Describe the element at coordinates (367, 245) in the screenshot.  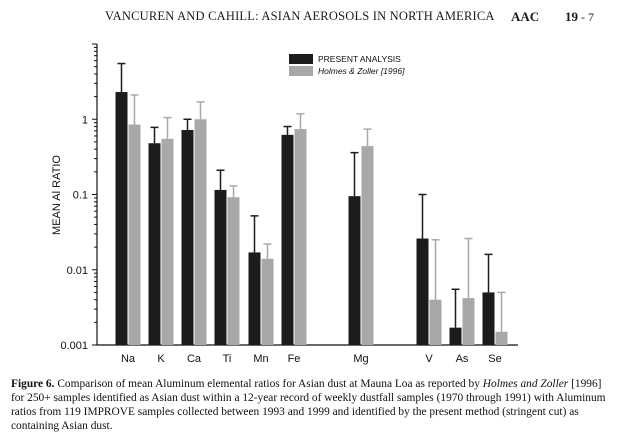
I see `bar-holmes-mg` at that location.